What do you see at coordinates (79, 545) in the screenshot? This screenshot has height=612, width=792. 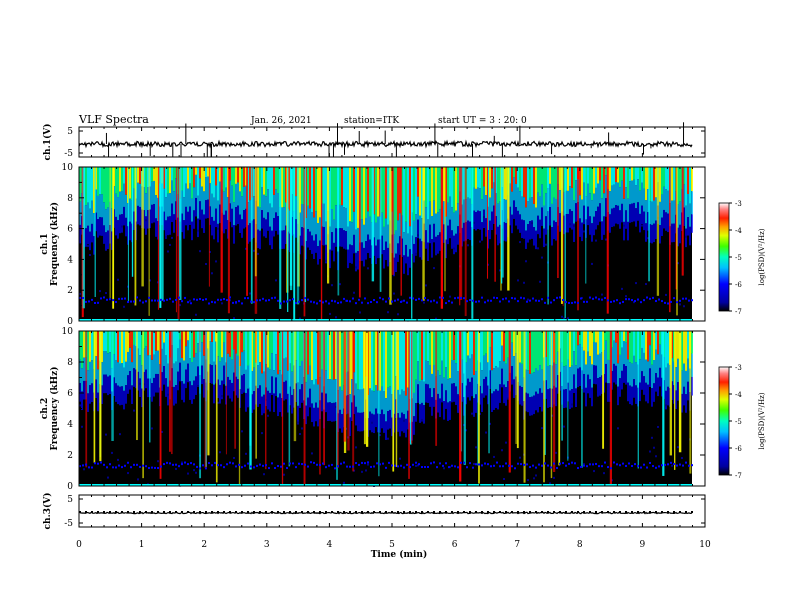 I see `x-tick-label: 0` at bounding box center [79, 545].